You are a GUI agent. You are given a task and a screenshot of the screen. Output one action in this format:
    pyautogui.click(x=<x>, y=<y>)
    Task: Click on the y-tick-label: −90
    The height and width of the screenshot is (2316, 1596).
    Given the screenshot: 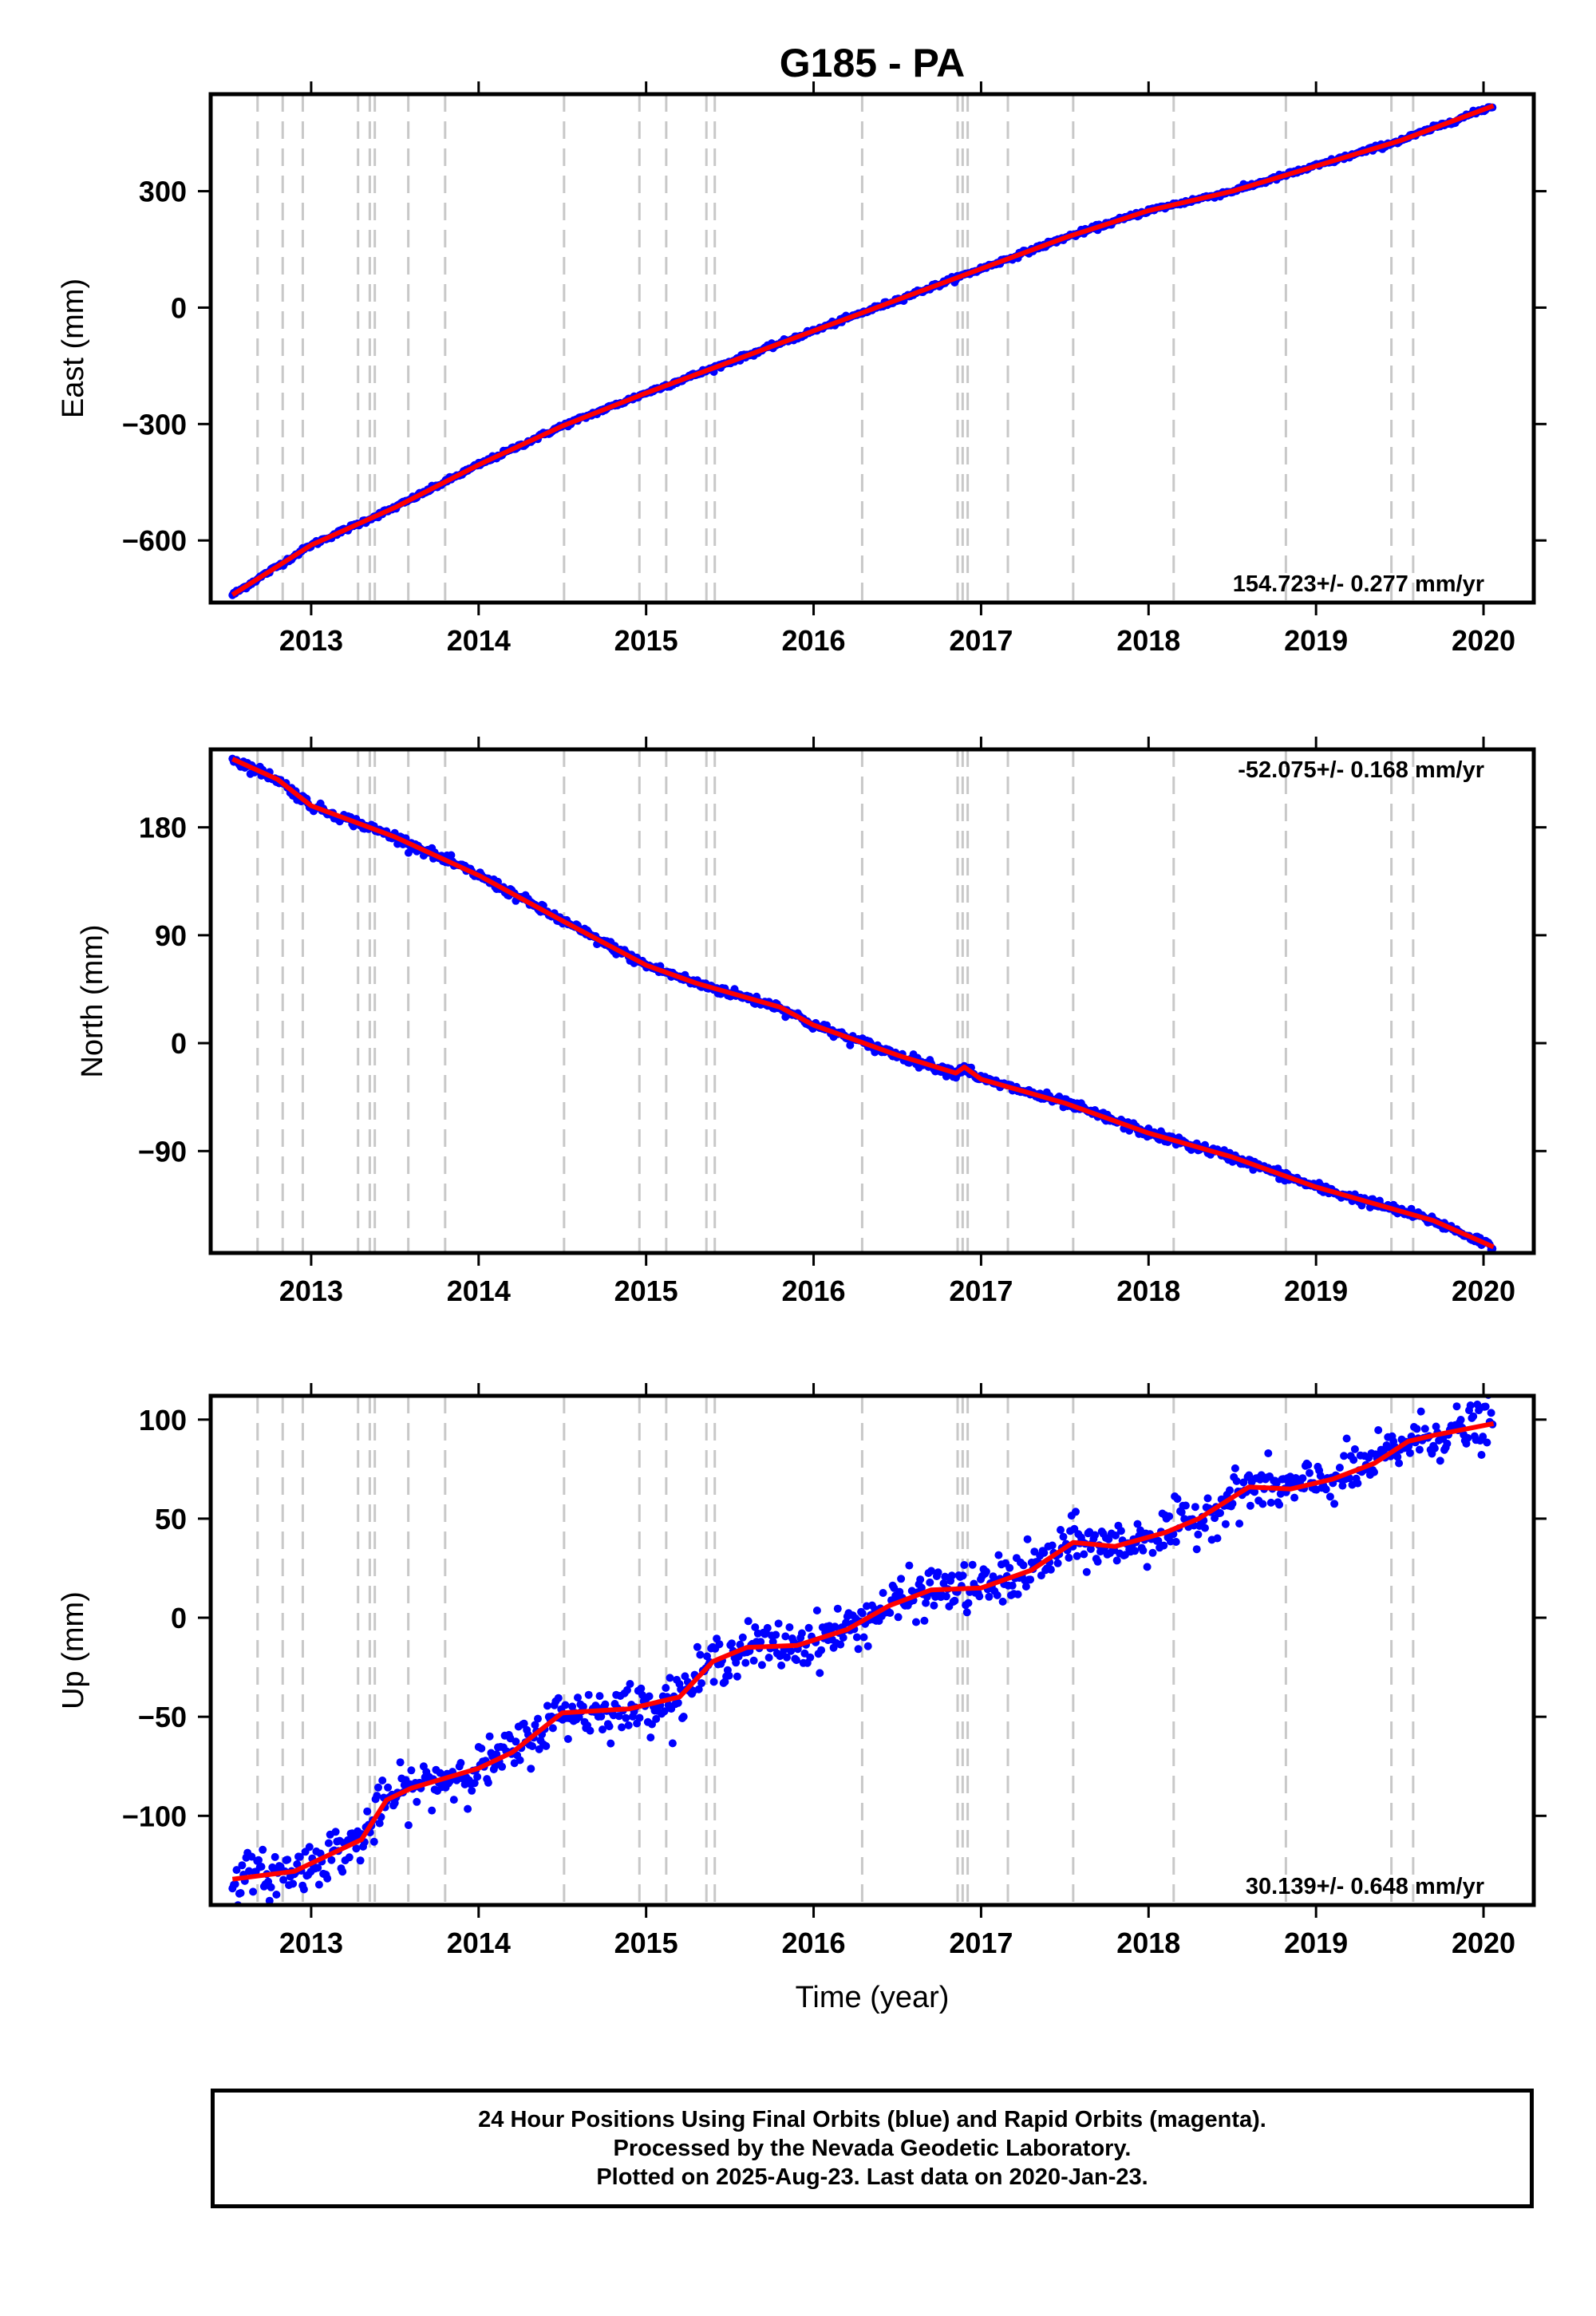 What is the action you would take?
    pyautogui.click(x=162, y=1151)
    